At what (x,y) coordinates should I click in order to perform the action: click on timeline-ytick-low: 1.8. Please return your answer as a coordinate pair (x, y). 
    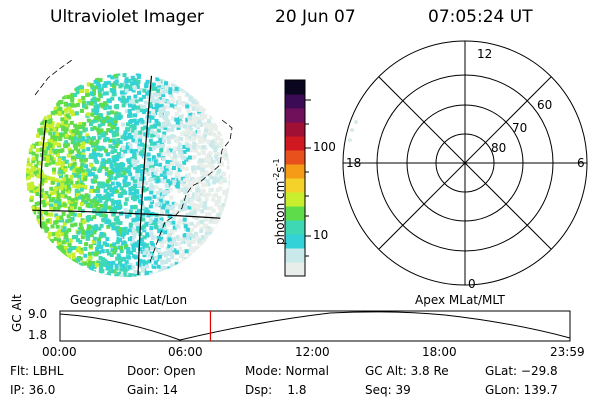
    Looking at the image, I should click on (38, 335).